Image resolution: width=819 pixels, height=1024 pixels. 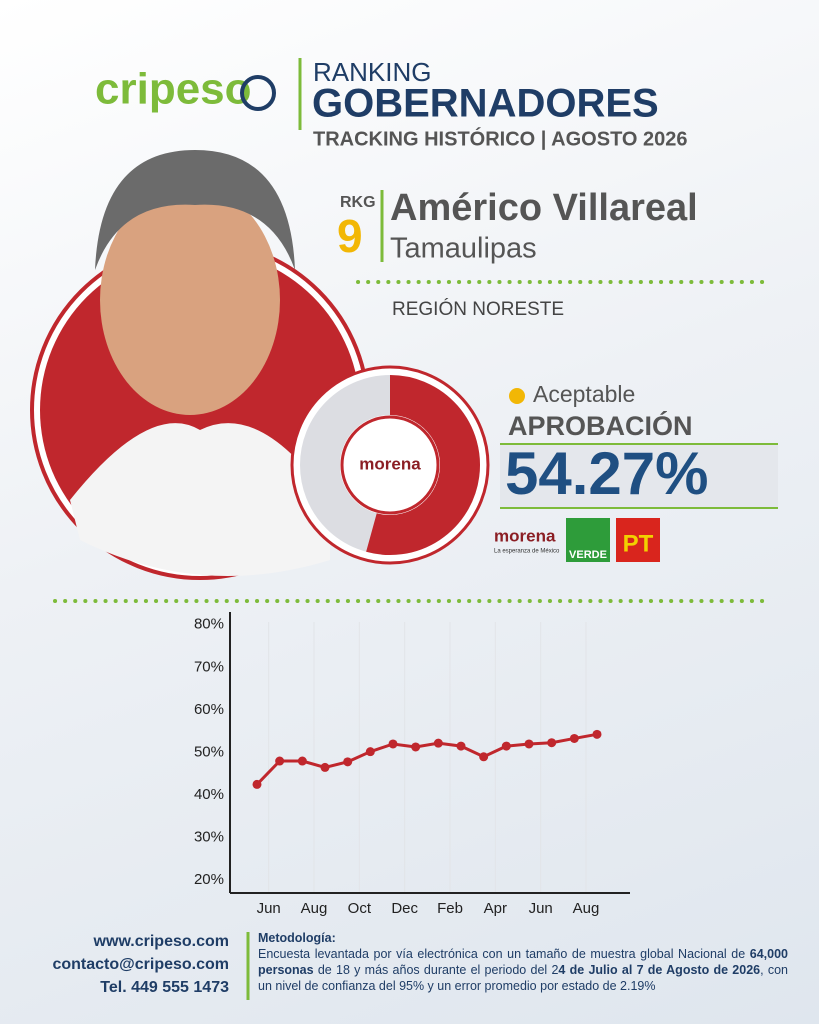 I want to click on morena-logo: morena, so click(x=525, y=535).